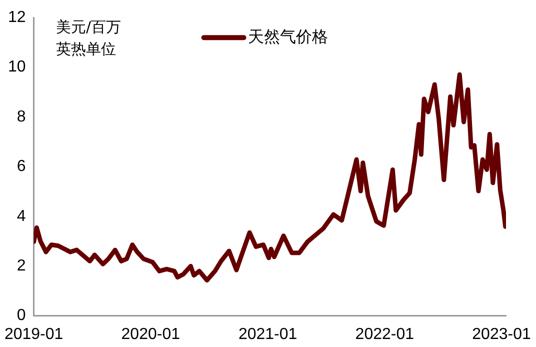  I want to click on x-tick-label: 2023-01, so click(501, 334).